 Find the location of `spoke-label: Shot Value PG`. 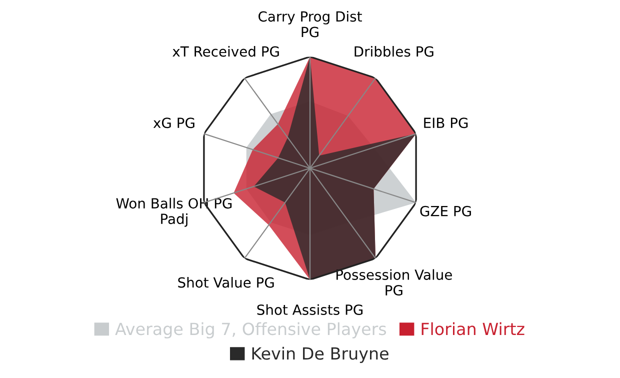

spoke-label: Shot Value PG is located at coordinates (226, 282).